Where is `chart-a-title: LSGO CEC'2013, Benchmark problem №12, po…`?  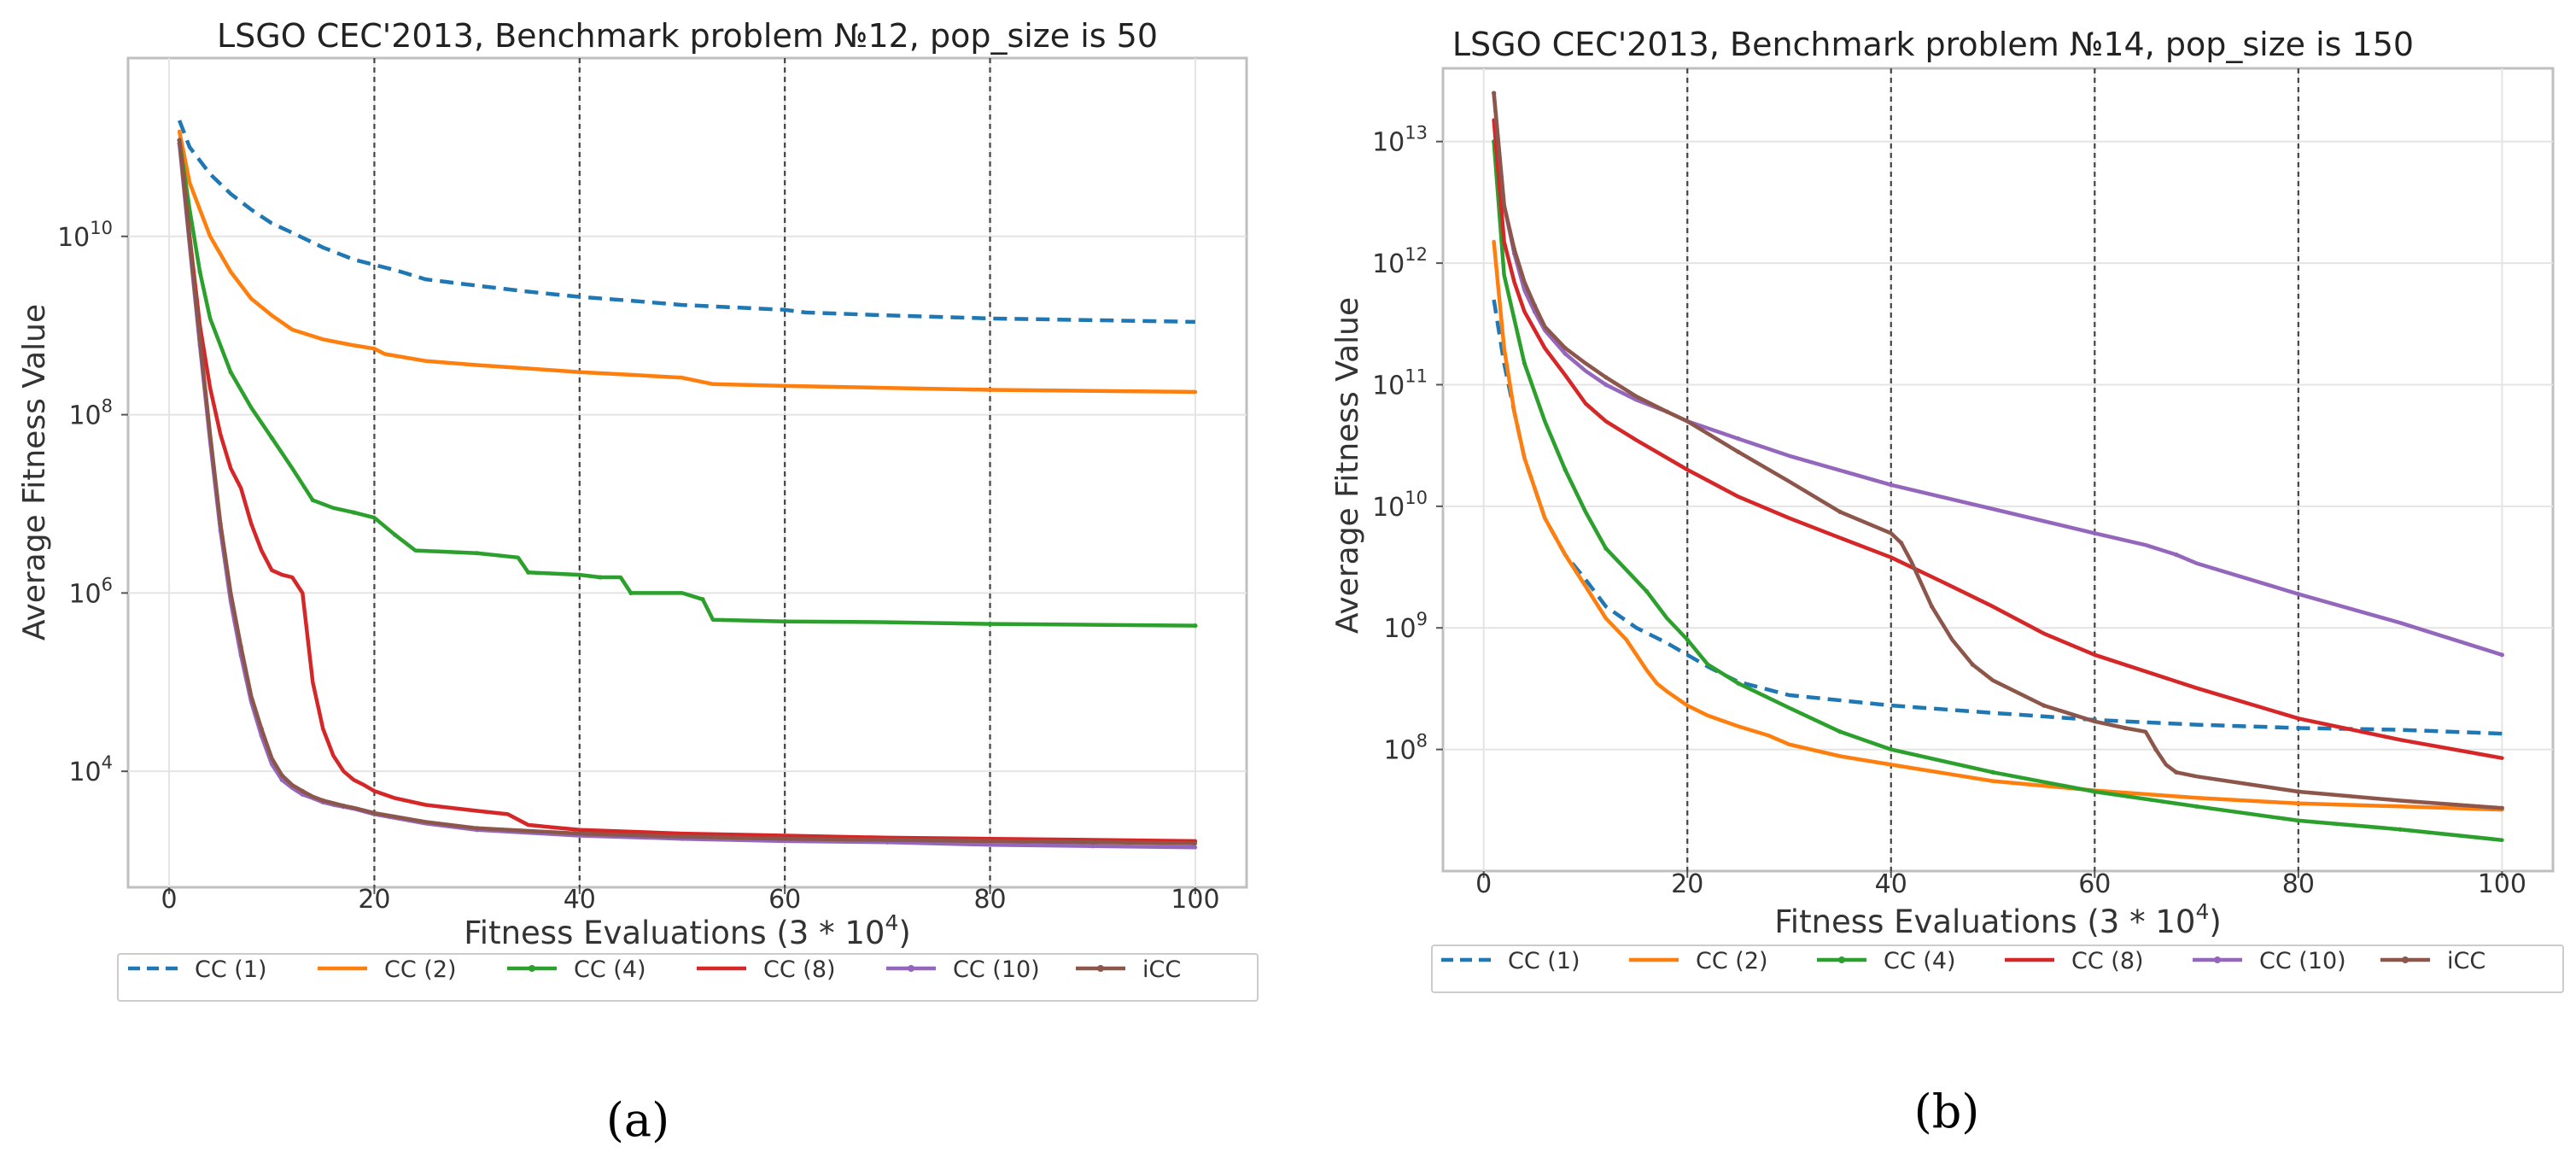
chart-a-title: LSGO CEC'2013, Benchmark problem №12, po… is located at coordinates (687, 36).